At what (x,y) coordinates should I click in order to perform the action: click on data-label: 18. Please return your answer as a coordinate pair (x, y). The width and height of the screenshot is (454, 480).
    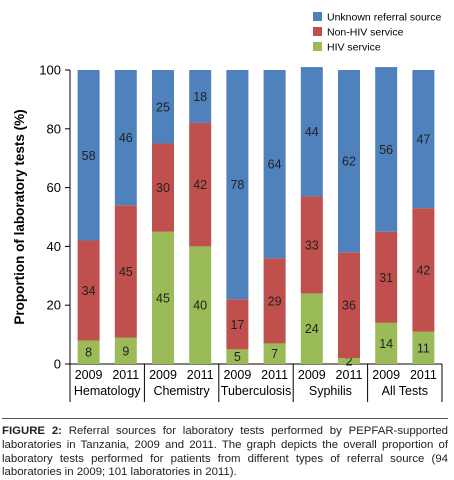
    Looking at the image, I should click on (200, 97).